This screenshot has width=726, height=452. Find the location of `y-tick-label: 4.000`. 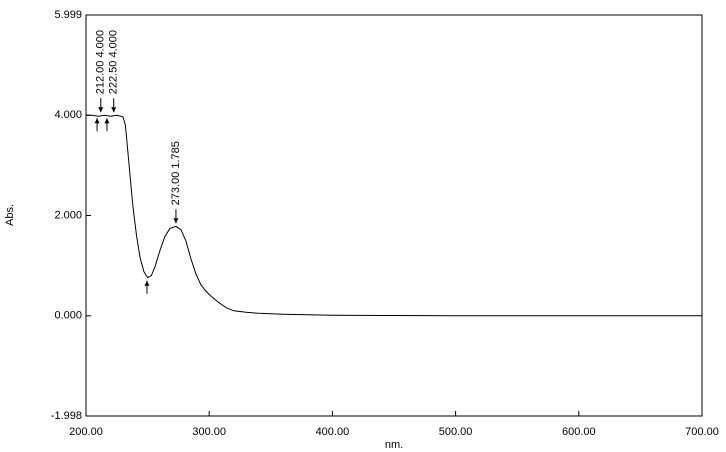

y-tick-label: 4.000 is located at coordinates (68, 115).